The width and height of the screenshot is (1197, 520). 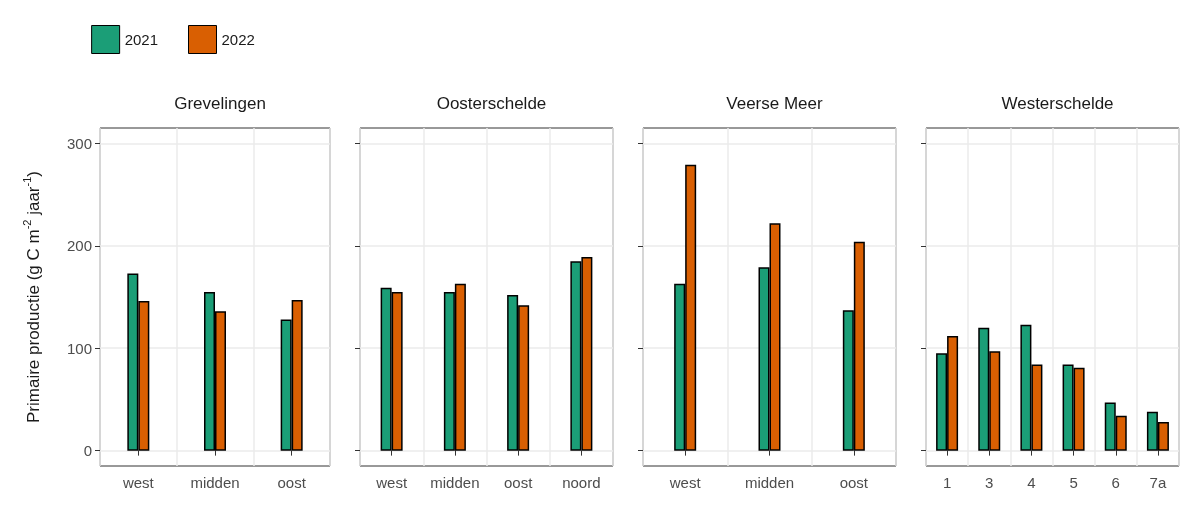 What do you see at coordinates (1057, 103) in the screenshot?
I see `chart-title: Westerschelde` at bounding box center [1057, 103].